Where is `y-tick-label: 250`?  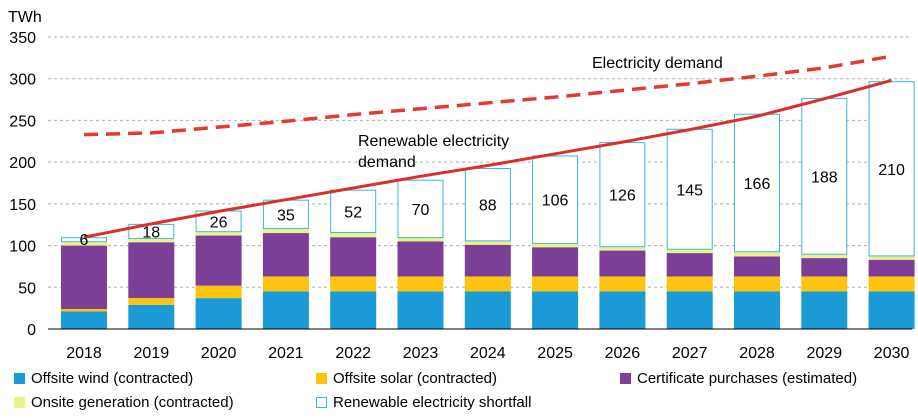 y-tick-label: 250 is located at coordinates (22, 121).